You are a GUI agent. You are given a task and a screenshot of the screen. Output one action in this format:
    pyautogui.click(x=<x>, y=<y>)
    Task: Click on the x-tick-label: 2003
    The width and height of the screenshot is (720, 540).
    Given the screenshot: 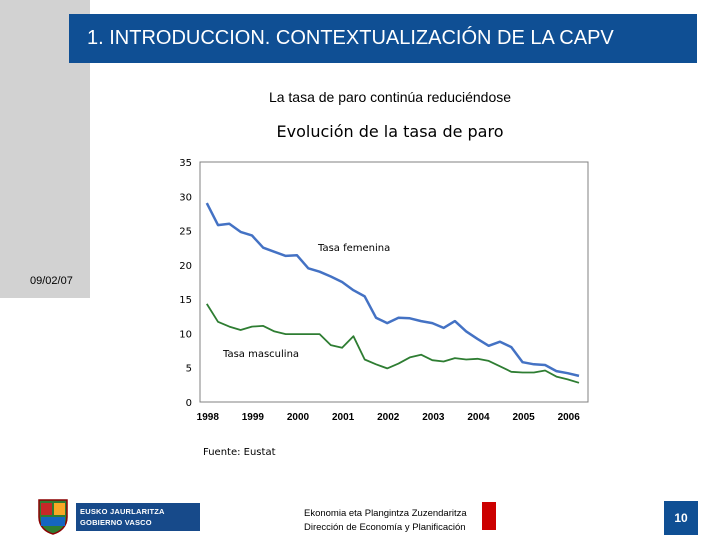 What is the action you would take?
    pyautogui.click(x=433, y=417)
    